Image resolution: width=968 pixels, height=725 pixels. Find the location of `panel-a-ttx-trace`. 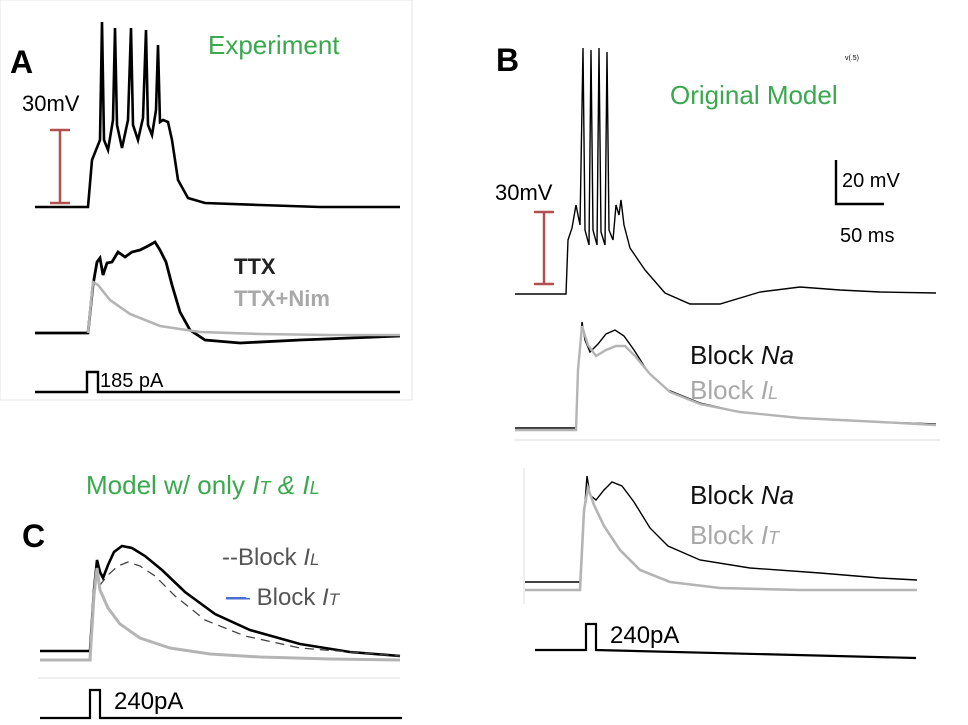

panel-a-ttx-trace is located at coordinates (218, 292).